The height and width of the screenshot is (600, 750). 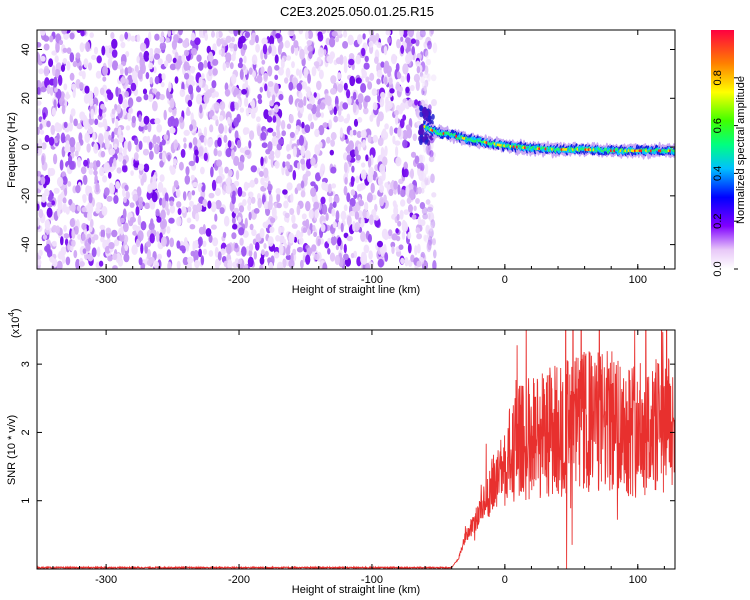 I want to click on y-tick-label: -20, so click(x=26, y=196).